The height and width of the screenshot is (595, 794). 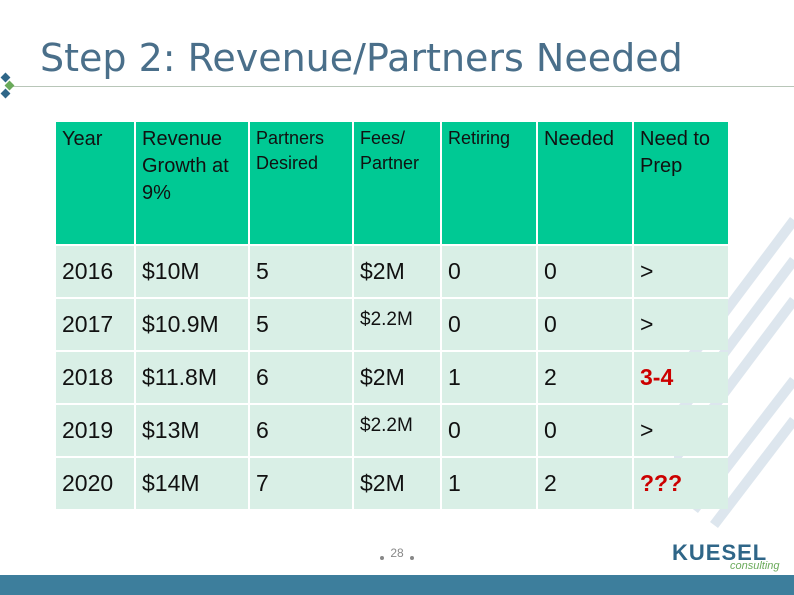 I want to click on title-divider, so click(x=403, y=86).